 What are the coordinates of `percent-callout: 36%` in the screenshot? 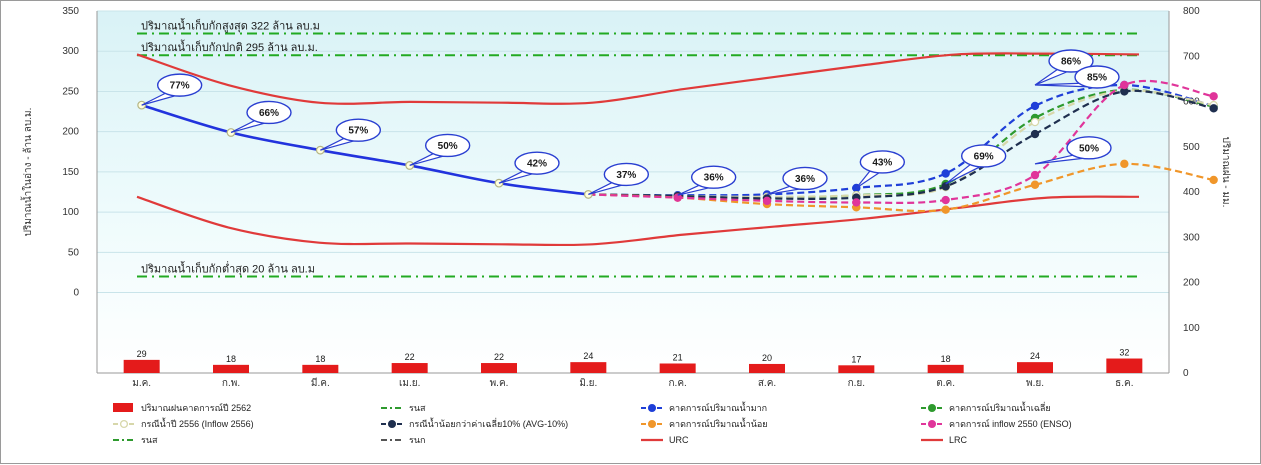 It's located at (707, 180).